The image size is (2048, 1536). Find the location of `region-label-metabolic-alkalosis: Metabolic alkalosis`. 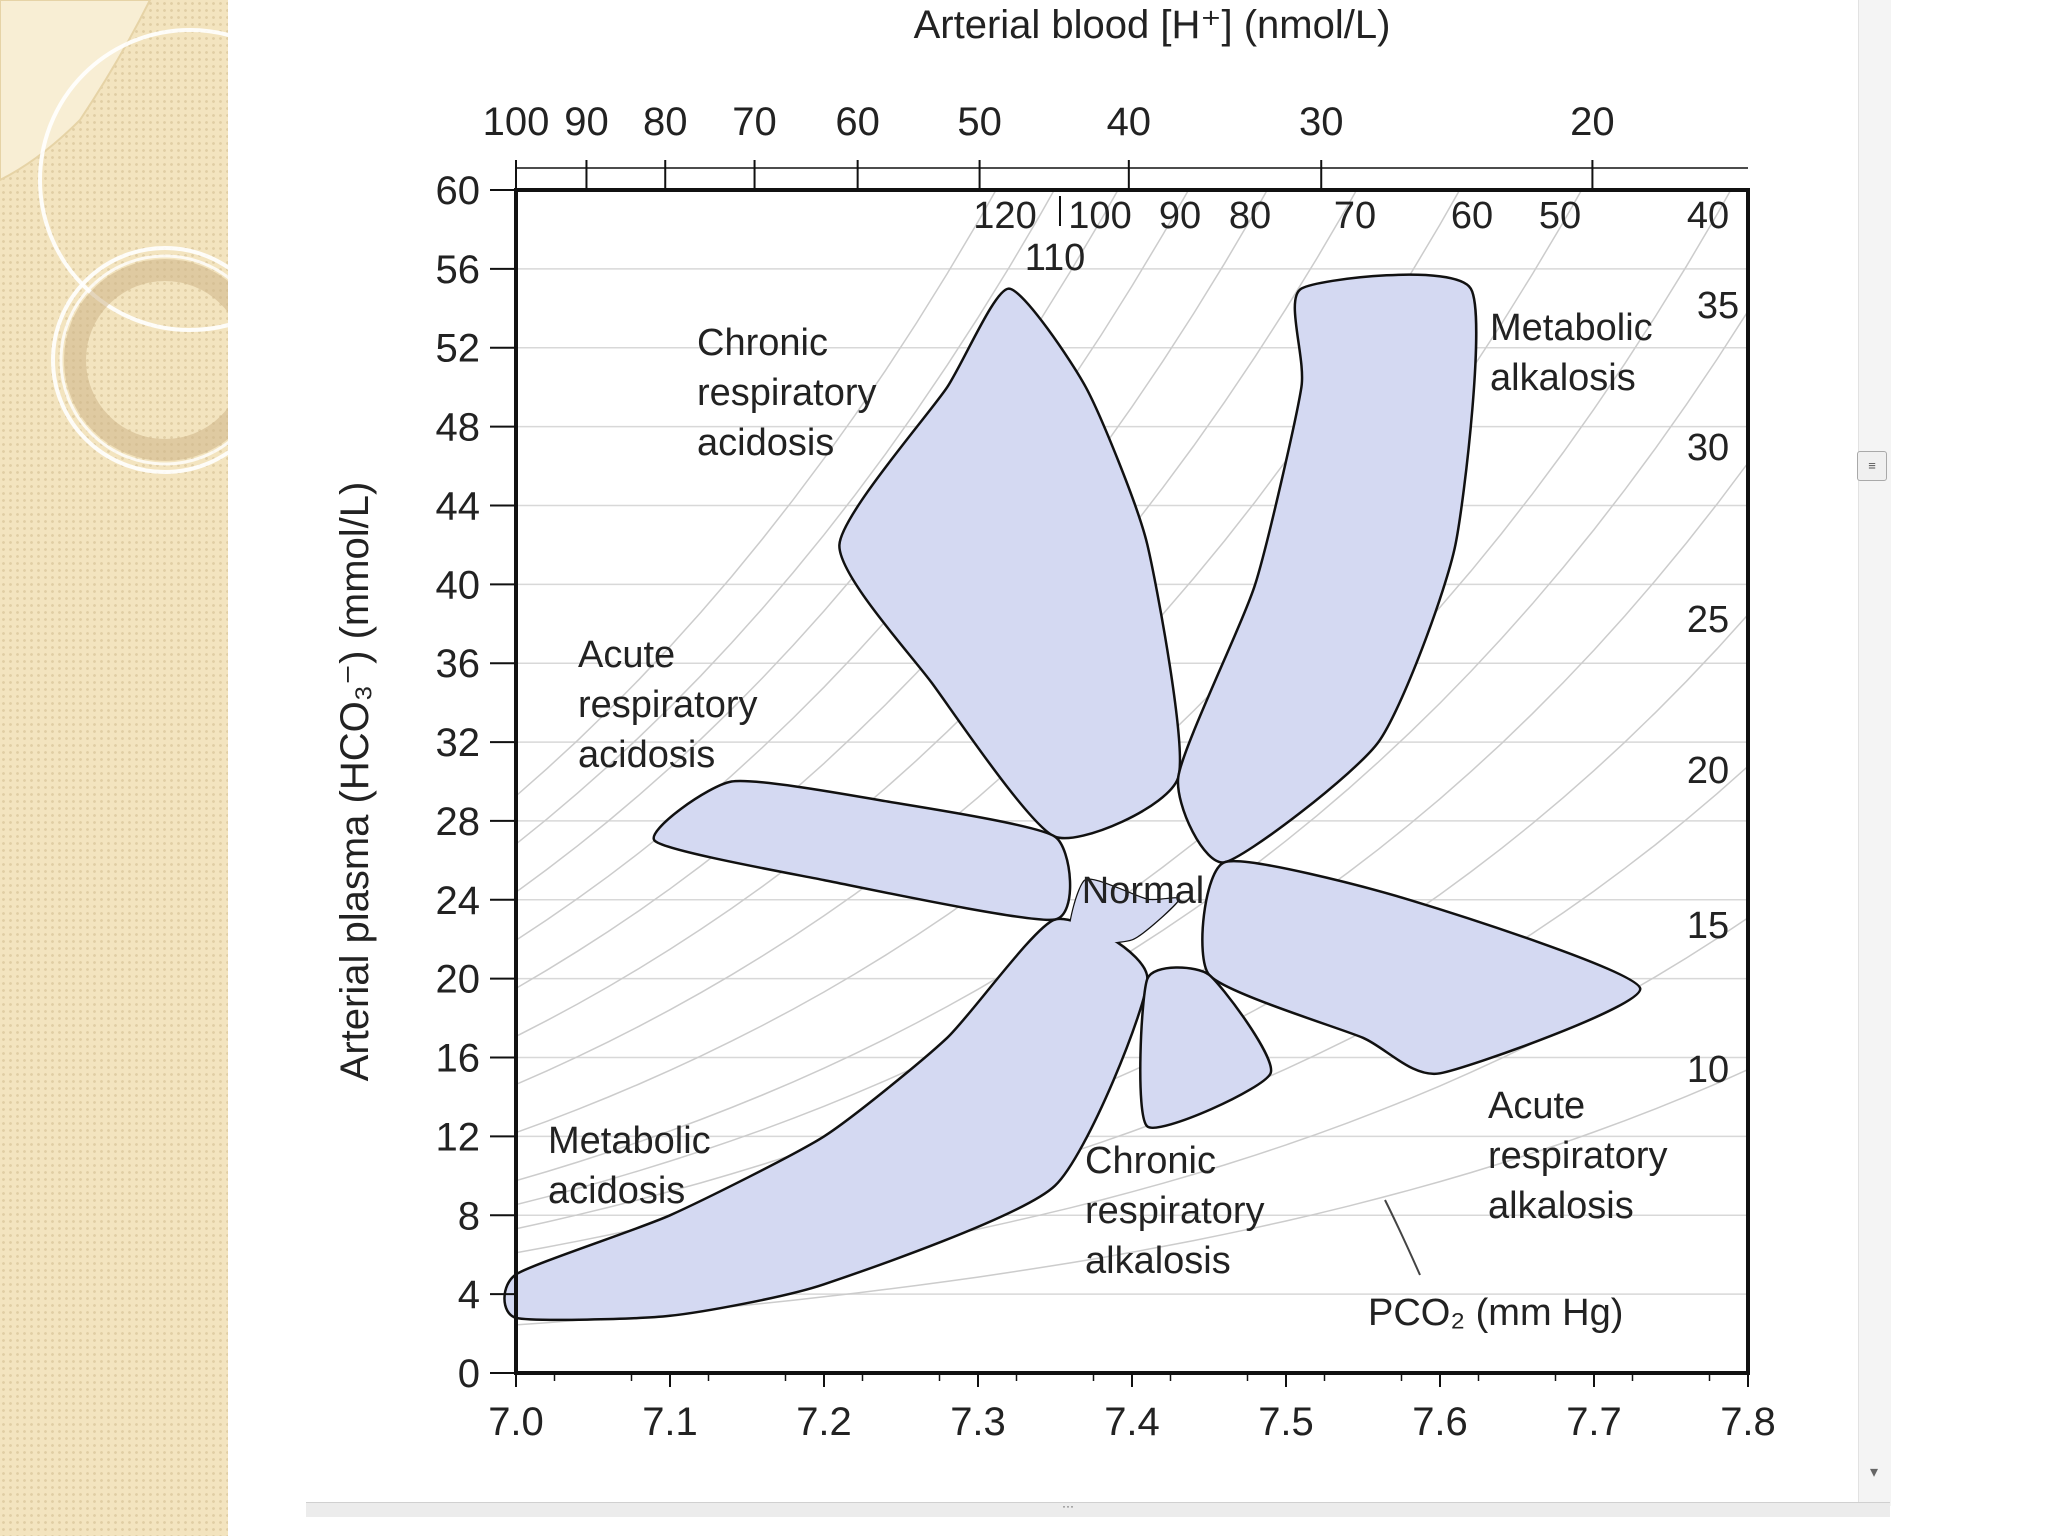

region-label-metabolic-alkalosis: Metabolic alkalosis is located at coordinates (1571, 353).